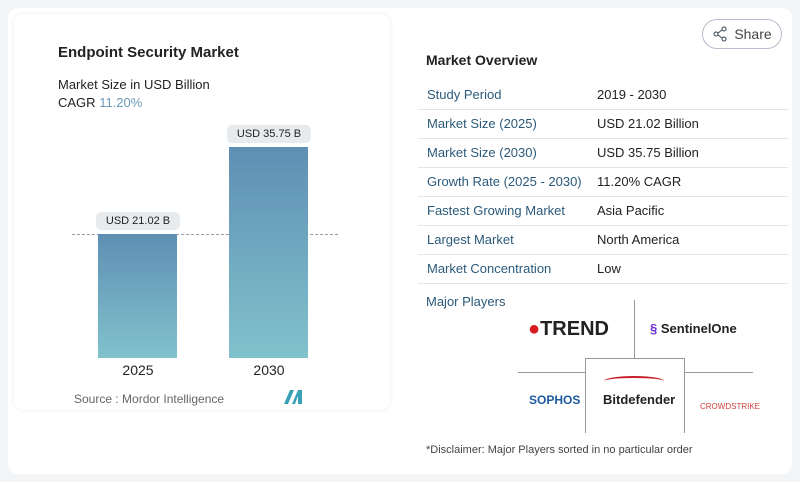  I want to click on logo-crowdstrike: CROWDSTRIKE, so click(730, 406).